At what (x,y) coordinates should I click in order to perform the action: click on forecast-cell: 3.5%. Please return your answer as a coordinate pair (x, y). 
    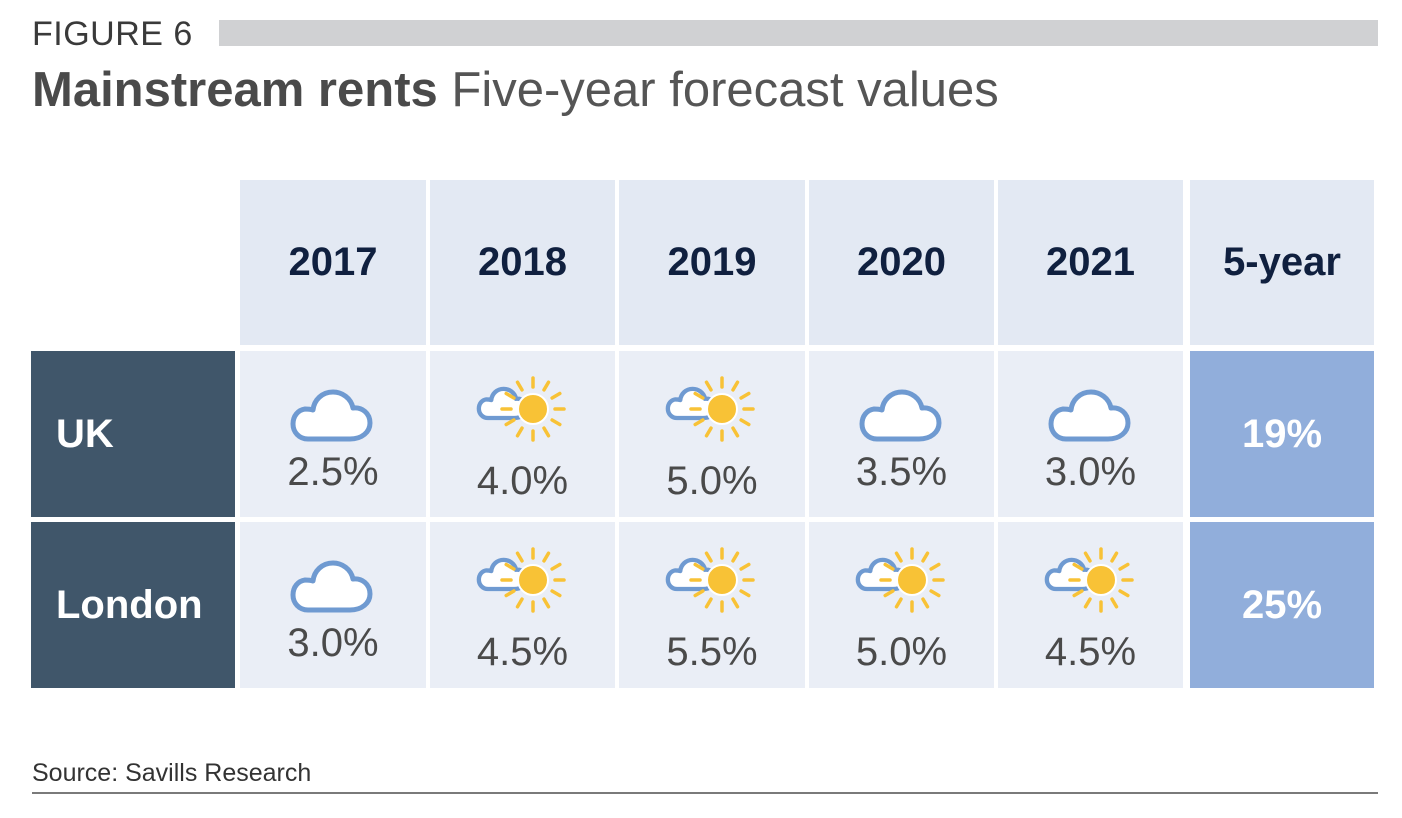
    Looking at the image, I should click on (901, 434).